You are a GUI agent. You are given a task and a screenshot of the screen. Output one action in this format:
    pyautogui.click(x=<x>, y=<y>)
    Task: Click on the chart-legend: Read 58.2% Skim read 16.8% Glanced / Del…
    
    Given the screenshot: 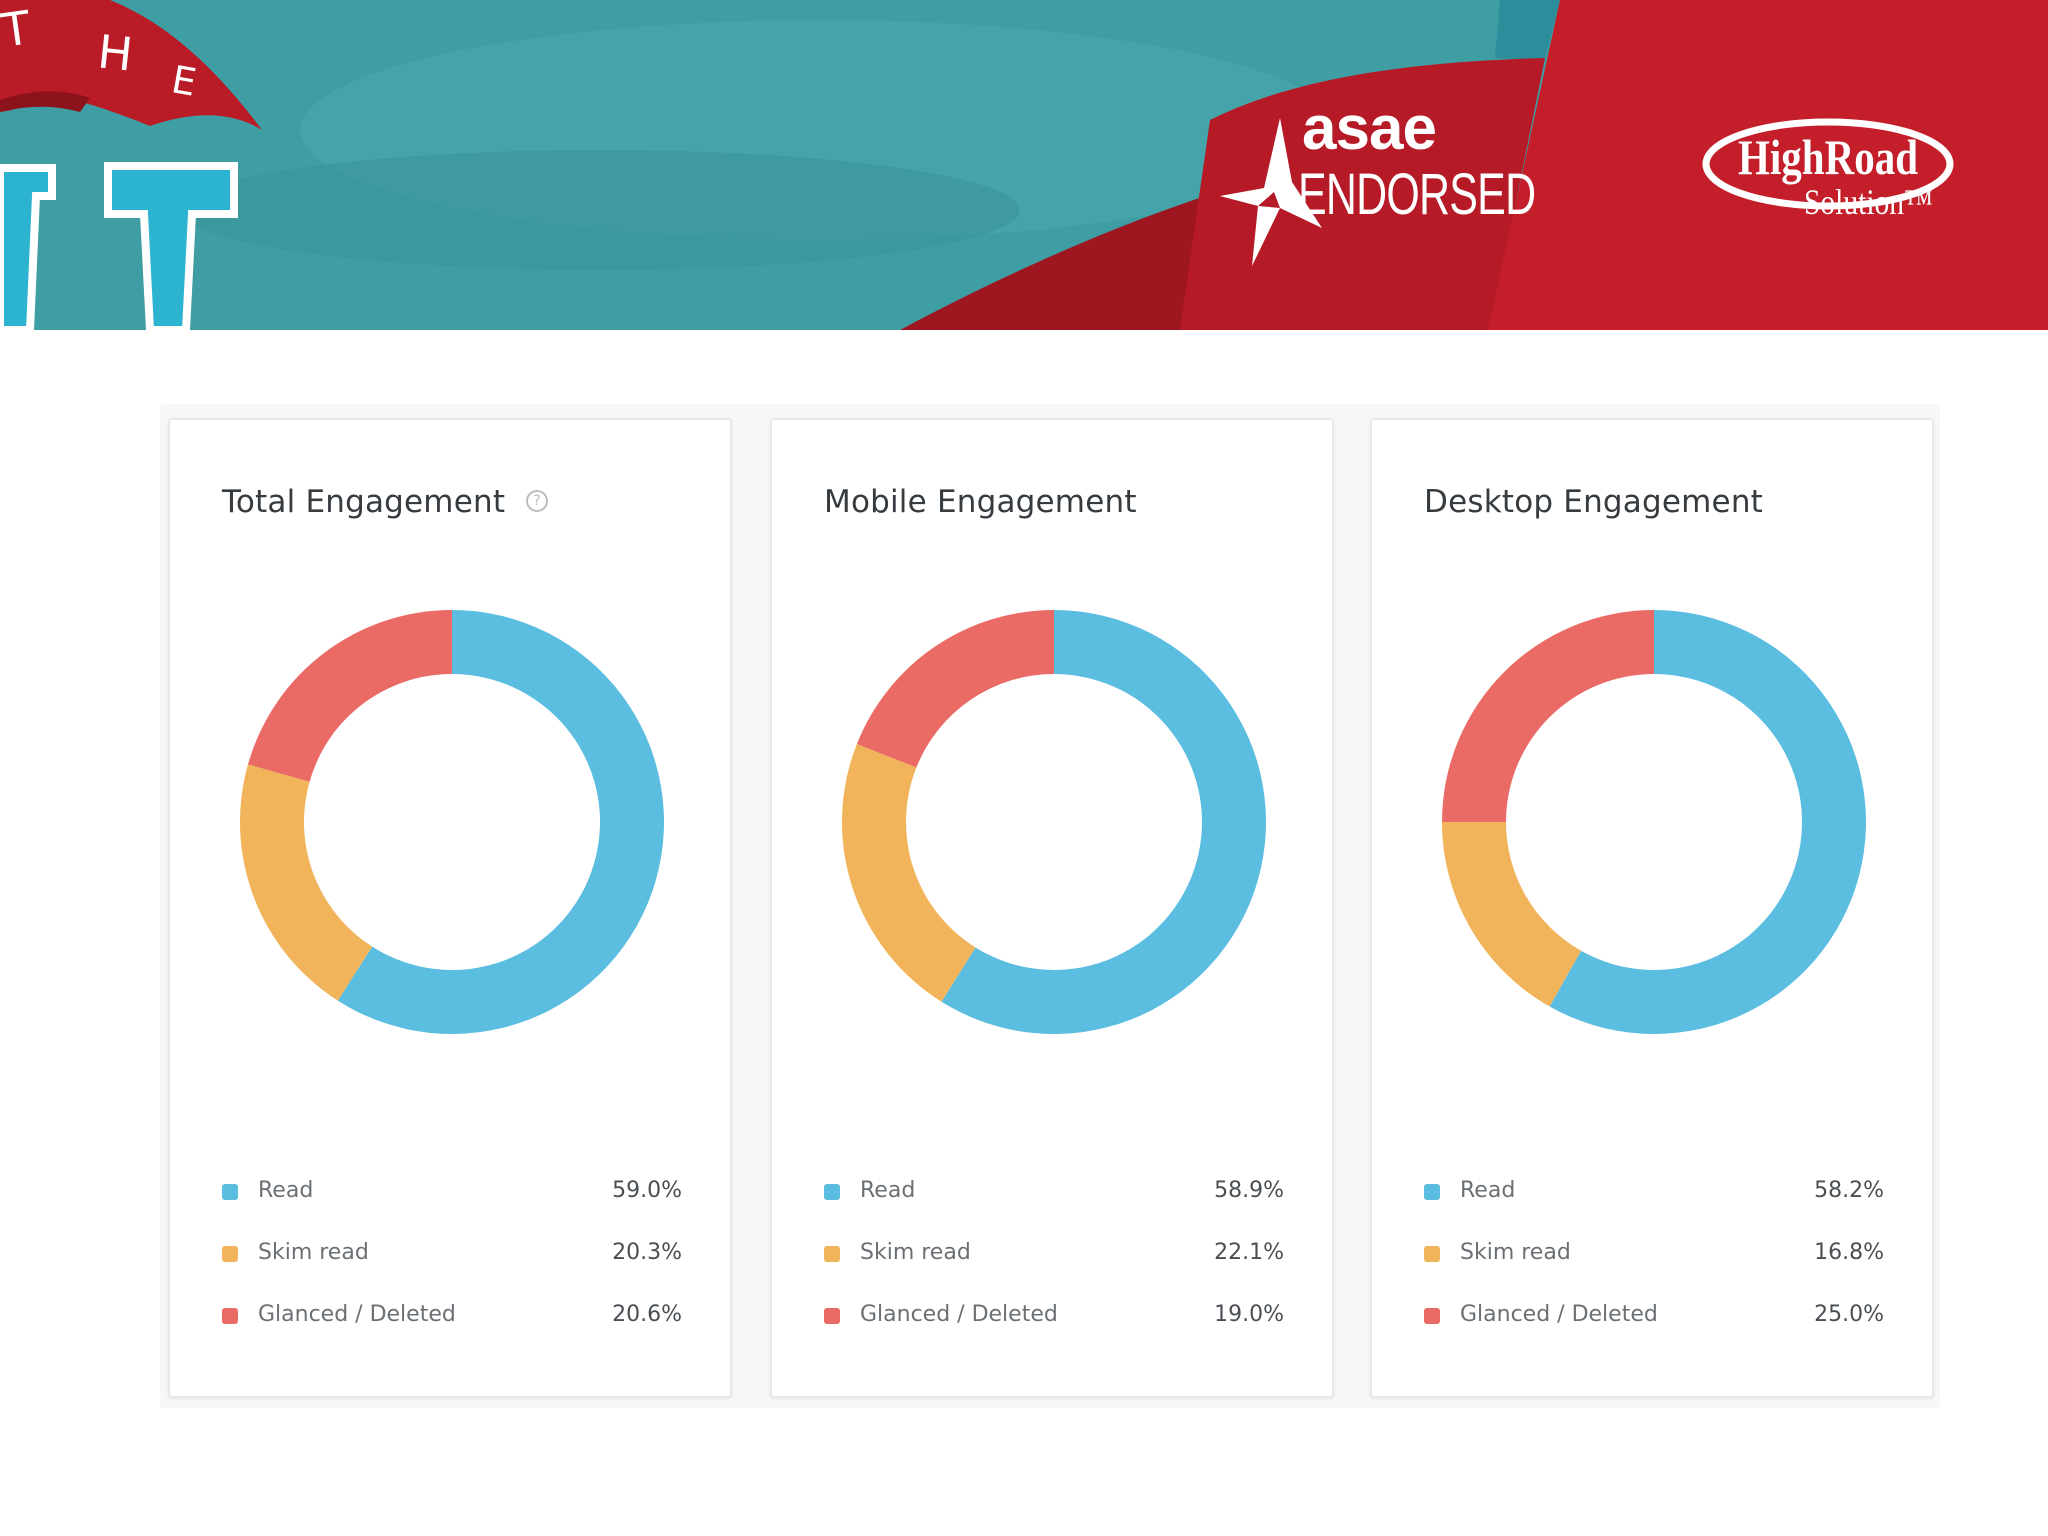 What is the action you would take?
    pyautogui.click(x=1654, y=1265)
    